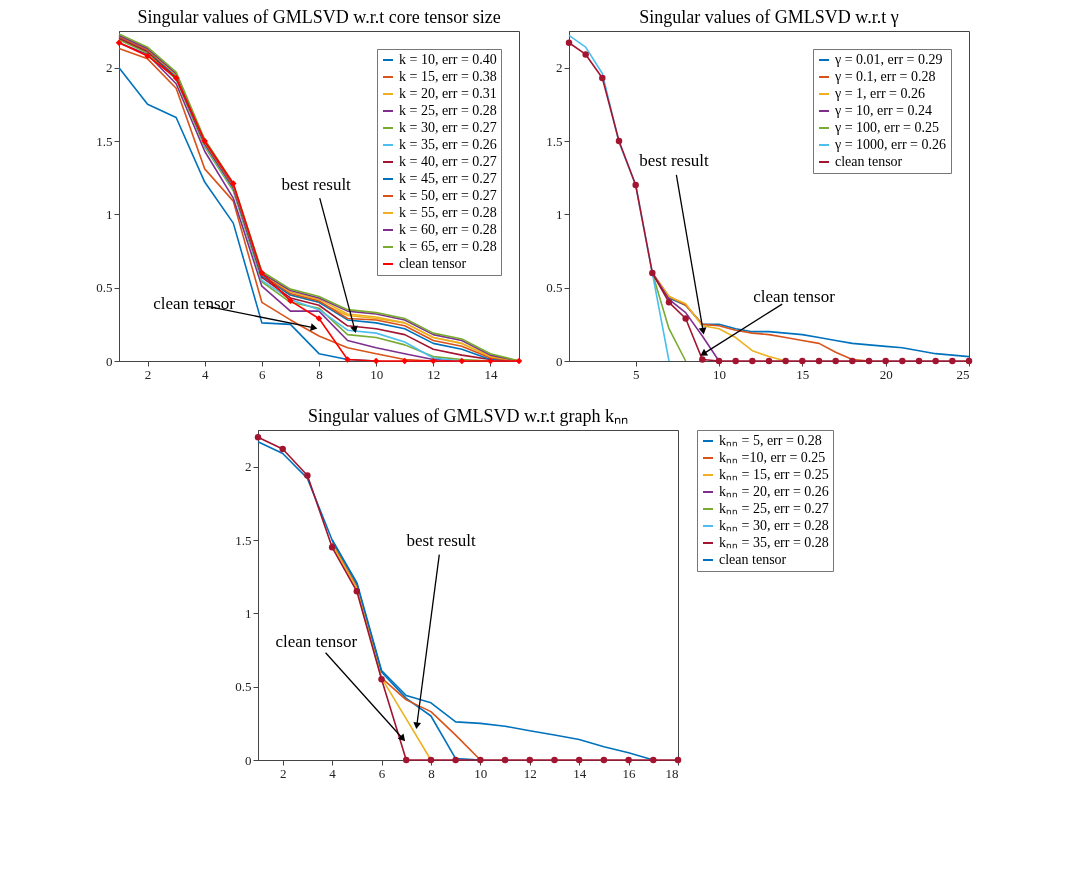  Describe the element at coordinates (774, 491) in the screenshot. I see `legend-label: kₙₙ = 20, err = 0.26` at that location.